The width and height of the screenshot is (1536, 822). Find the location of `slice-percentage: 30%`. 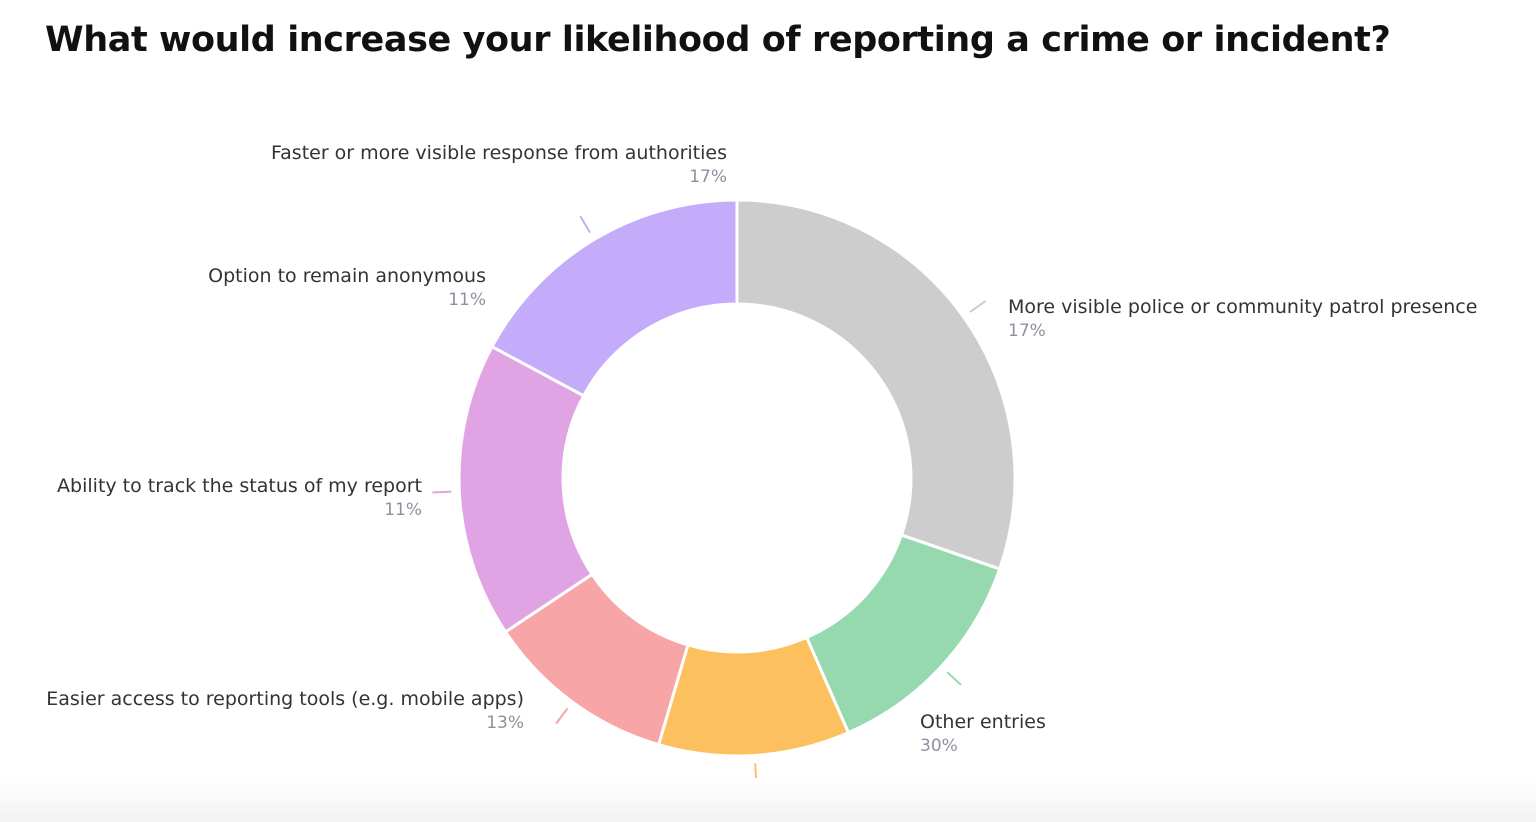

slice-percentage: 30% is located at coordinates (939, 746).